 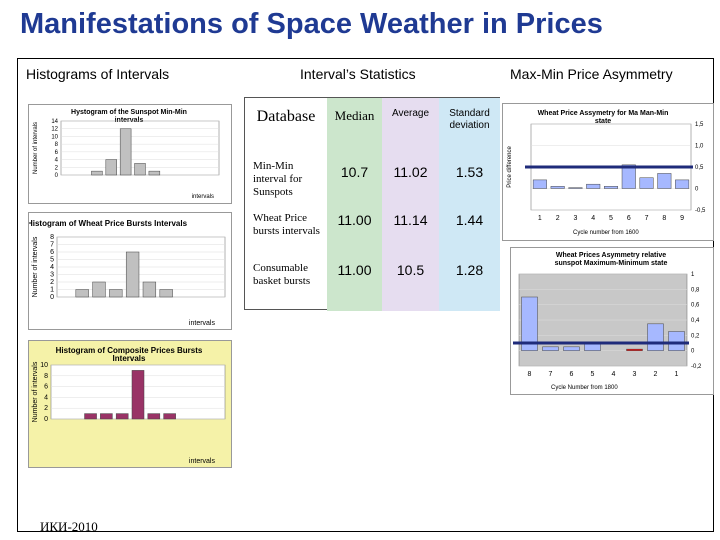 I want to click on x-tick-label: 8, so click(x=530, y=374).